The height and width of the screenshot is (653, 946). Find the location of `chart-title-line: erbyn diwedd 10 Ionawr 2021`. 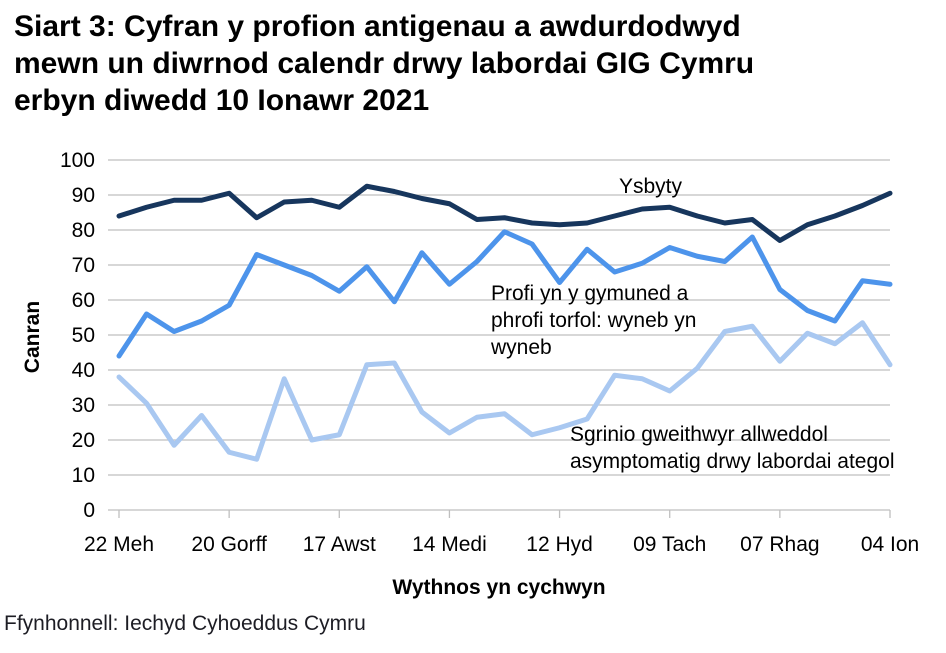

chart-title-line: erbyn diwedd 10 Ionawr 2021 is located at coordinates (222, 100).